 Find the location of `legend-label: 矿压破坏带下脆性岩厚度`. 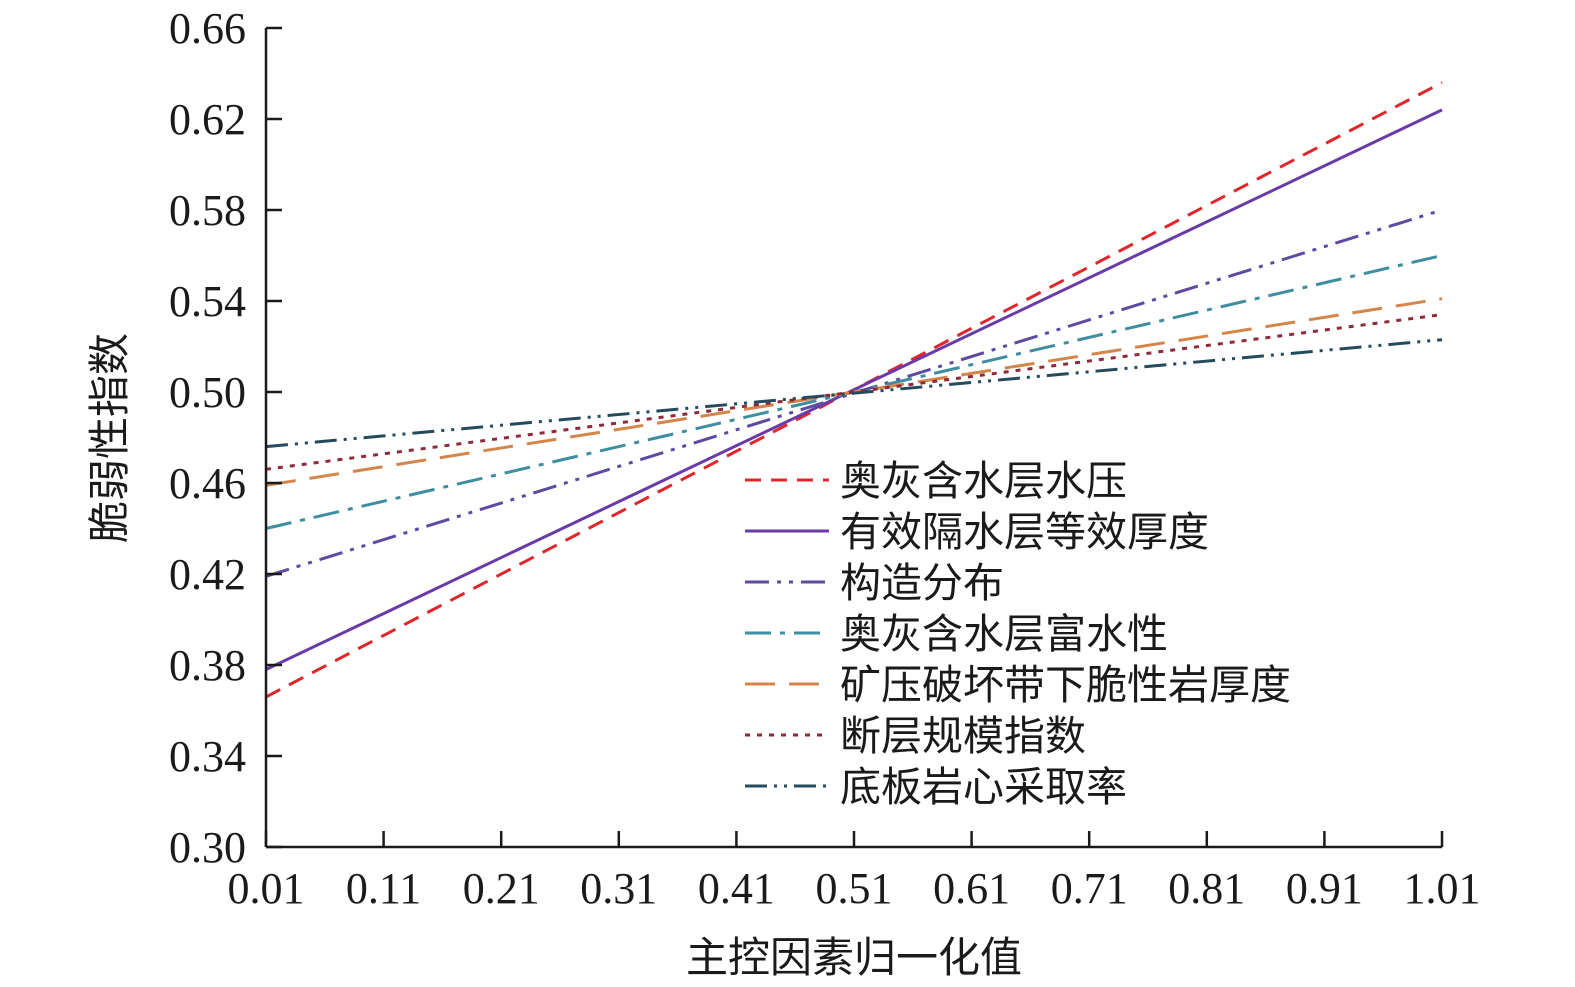

legend-label: 矿压破坏带下脆性岩厚度 is located at coordinates (1065, 685).